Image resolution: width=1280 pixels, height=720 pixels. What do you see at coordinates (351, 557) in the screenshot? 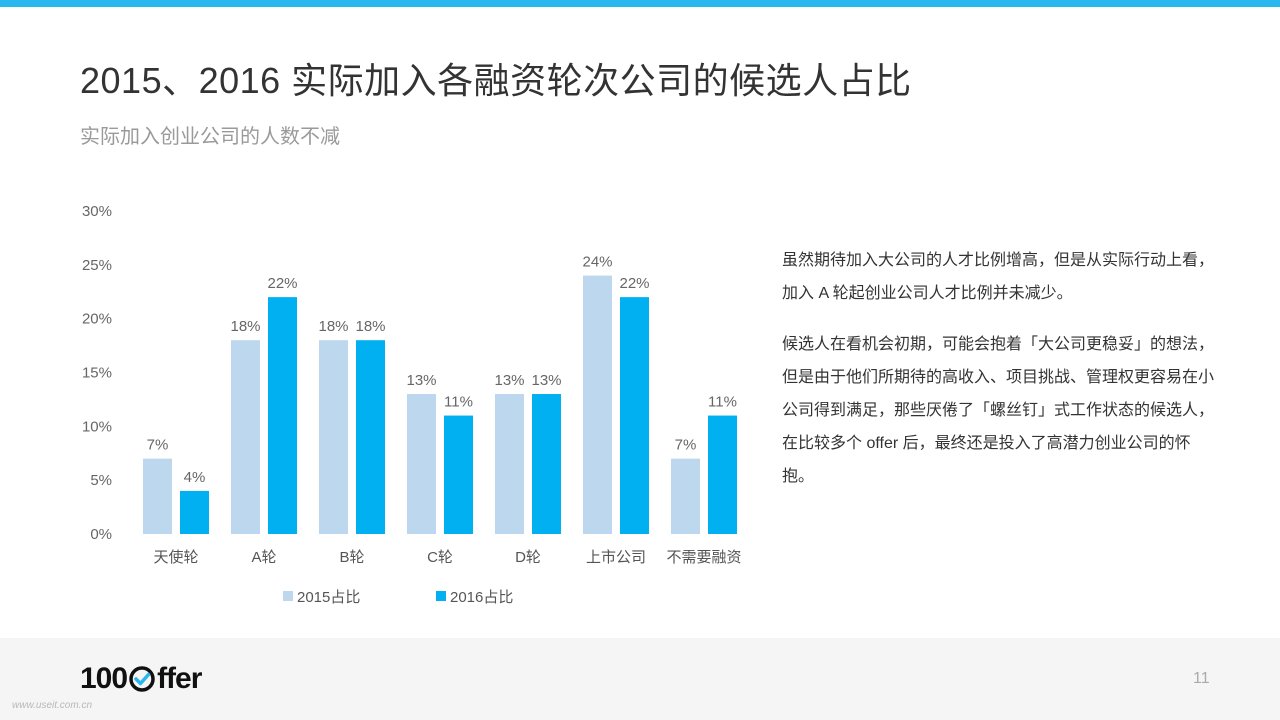
I see `x-category-label: B轮` at bounding box center [351, 557].